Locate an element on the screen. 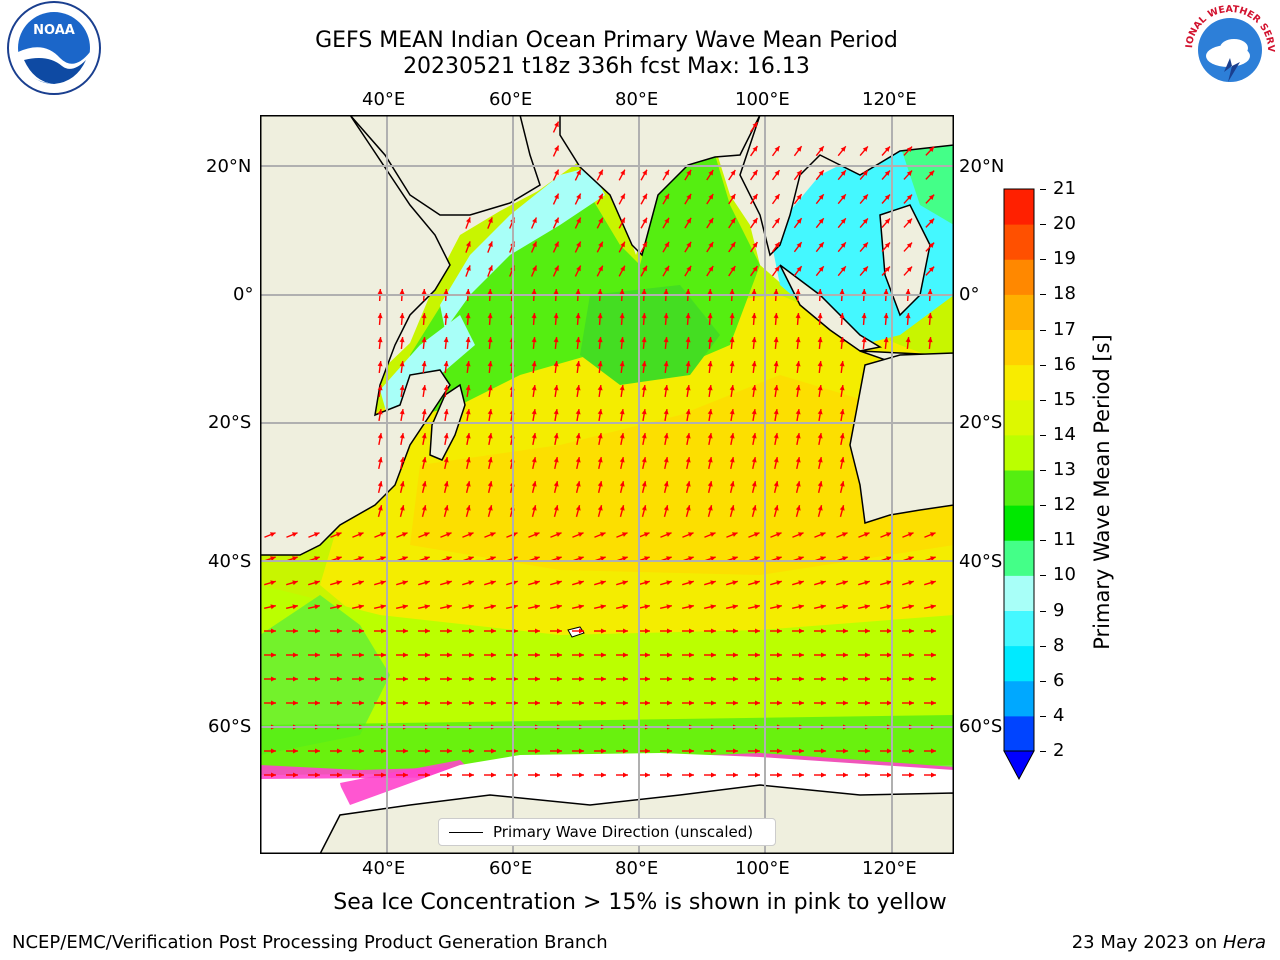 The height and width of the screenshot is (960, 1280). noaa-logo: NOAA is located at coordinates (54, 50).